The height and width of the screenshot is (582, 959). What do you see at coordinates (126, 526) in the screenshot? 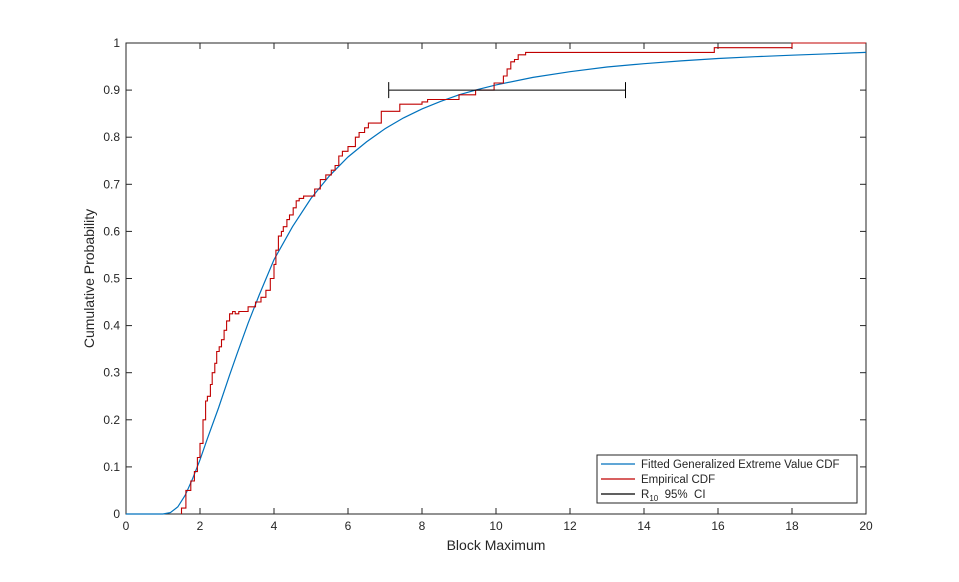
I see `x-tick-label: 0` at bounding box center [126, 526].